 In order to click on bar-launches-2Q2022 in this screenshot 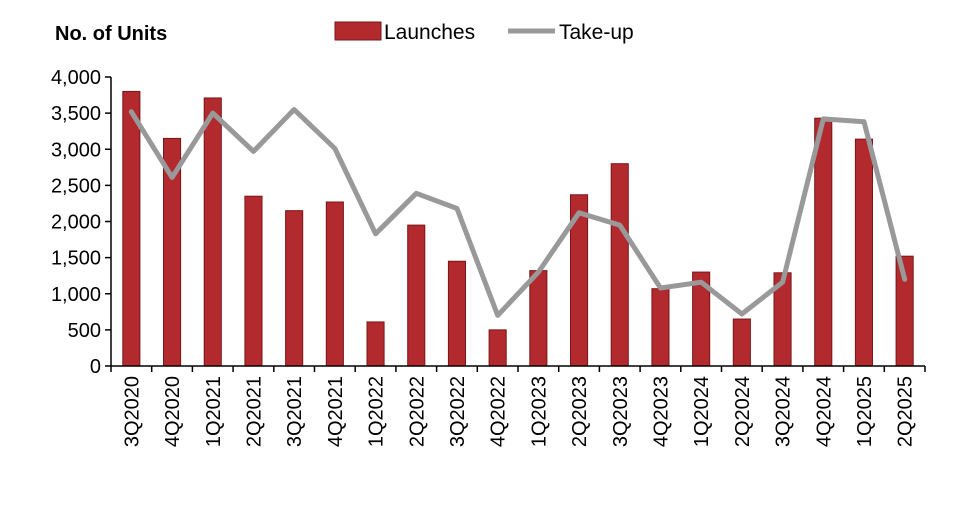, I will do `click(416, 295)`.